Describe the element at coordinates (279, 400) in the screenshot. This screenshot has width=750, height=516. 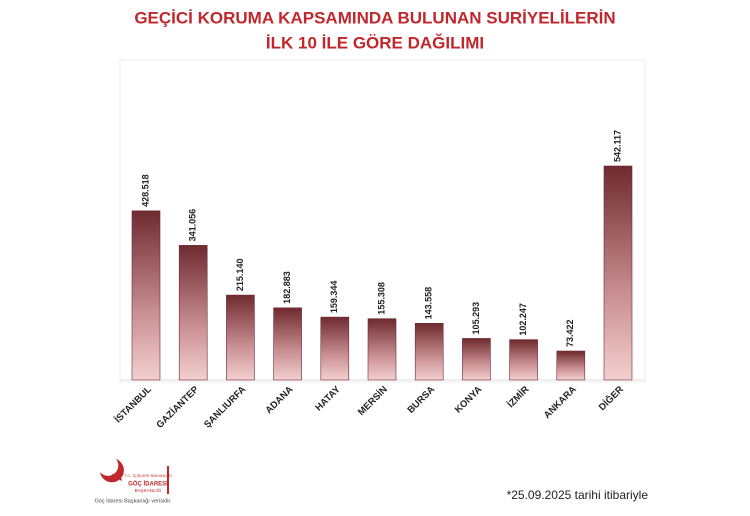
I see `x-tick-label: ADANA` at that location.